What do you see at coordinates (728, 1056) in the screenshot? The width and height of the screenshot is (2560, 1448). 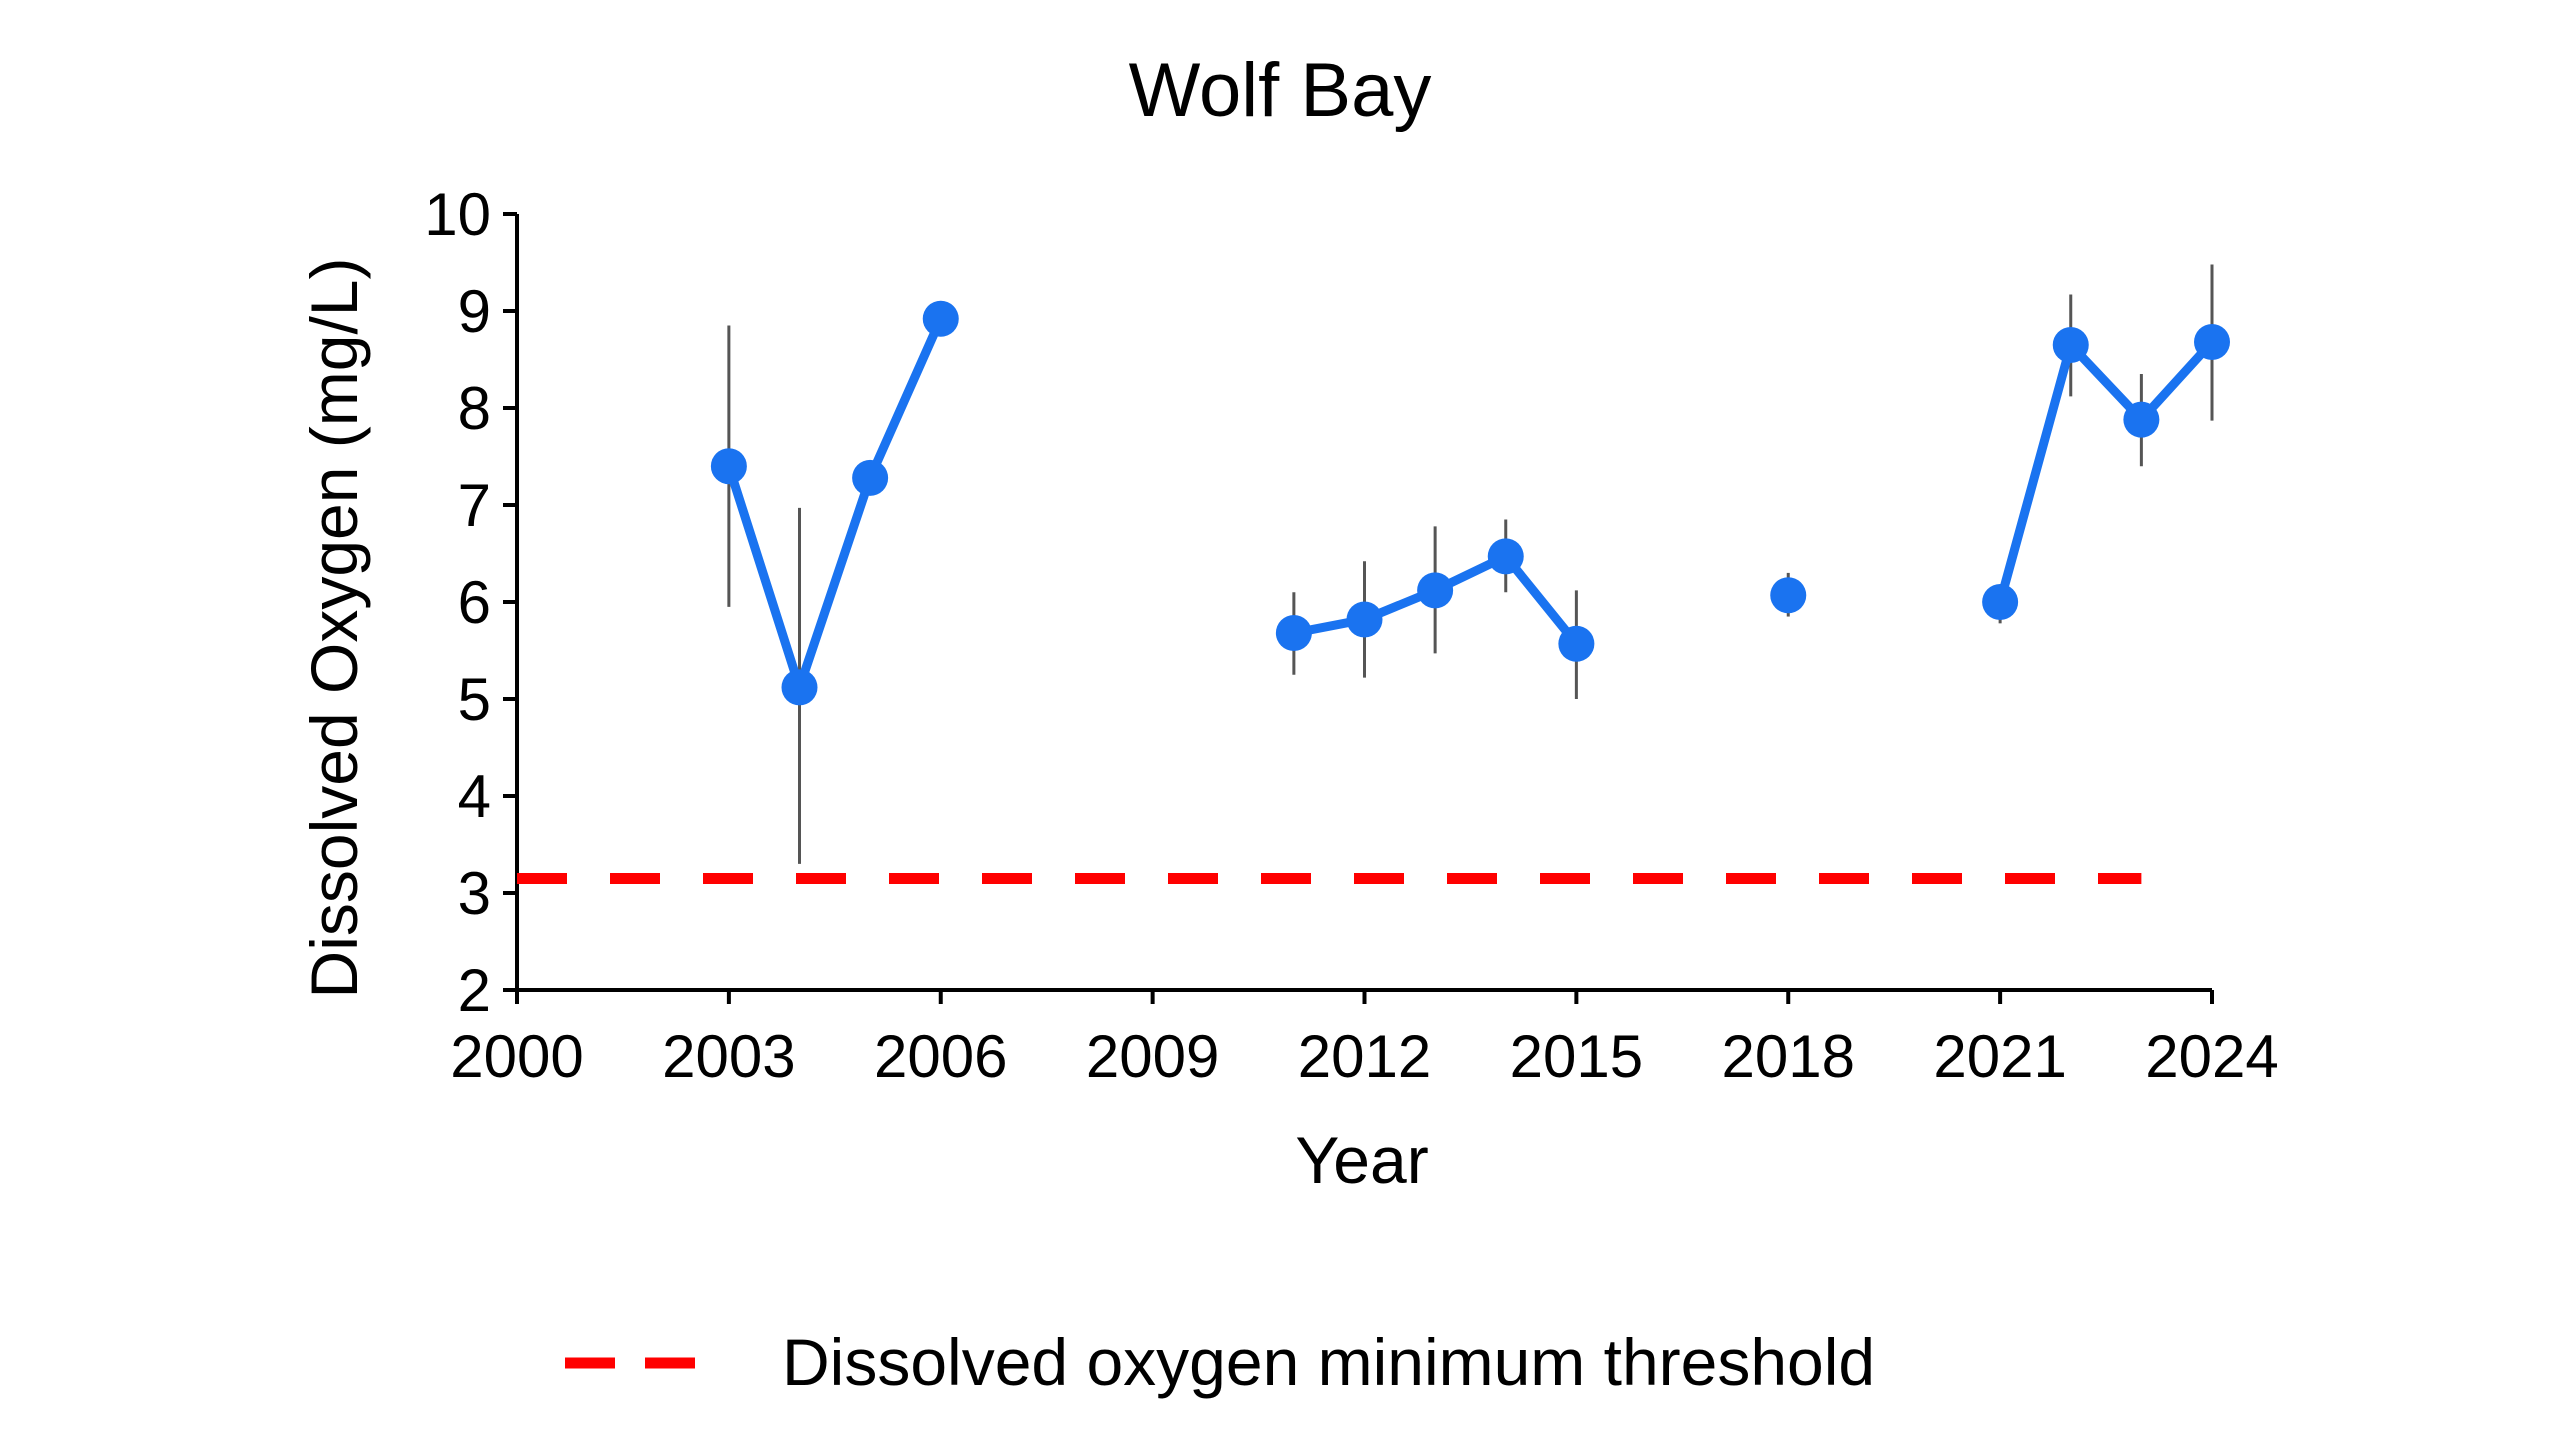 I see `x-tick-label: 2003` at bounding box center [728, 1056].